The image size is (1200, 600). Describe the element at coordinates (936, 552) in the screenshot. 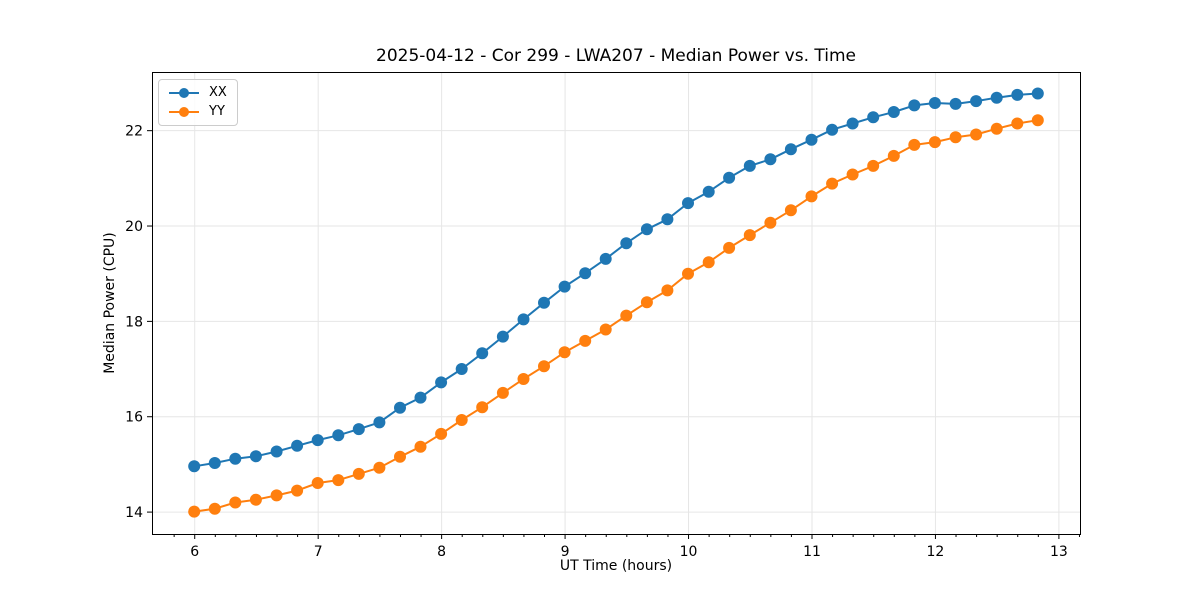

I see `x-tick-label: 12` at that location.